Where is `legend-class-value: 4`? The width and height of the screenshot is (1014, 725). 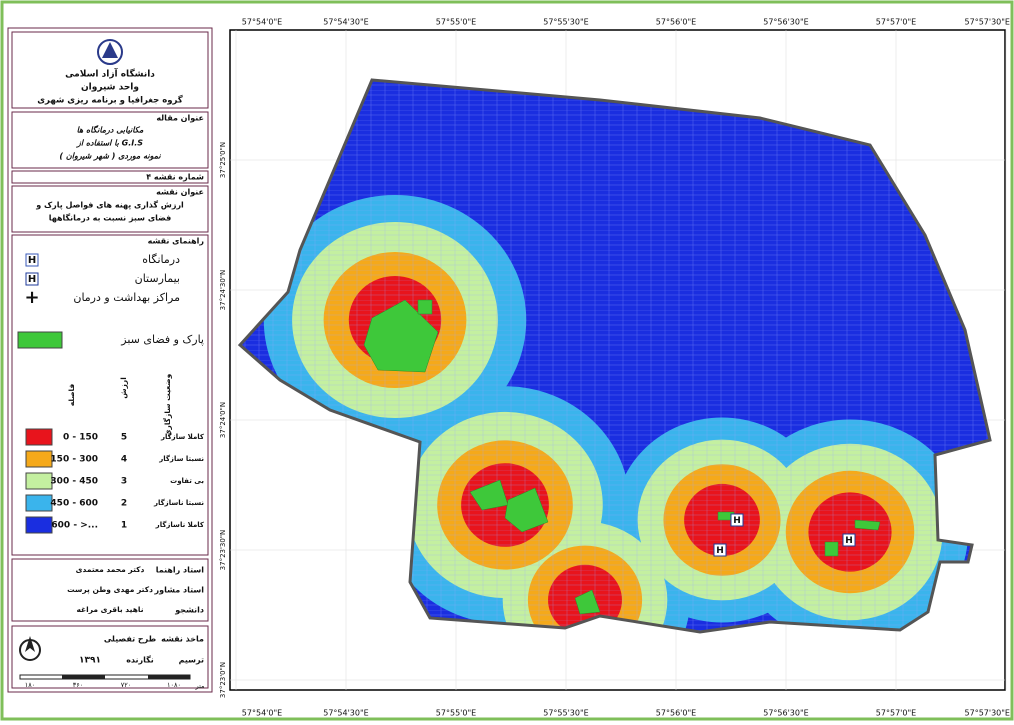 legend-class-value: 4 is located at coordinates (124, 460).